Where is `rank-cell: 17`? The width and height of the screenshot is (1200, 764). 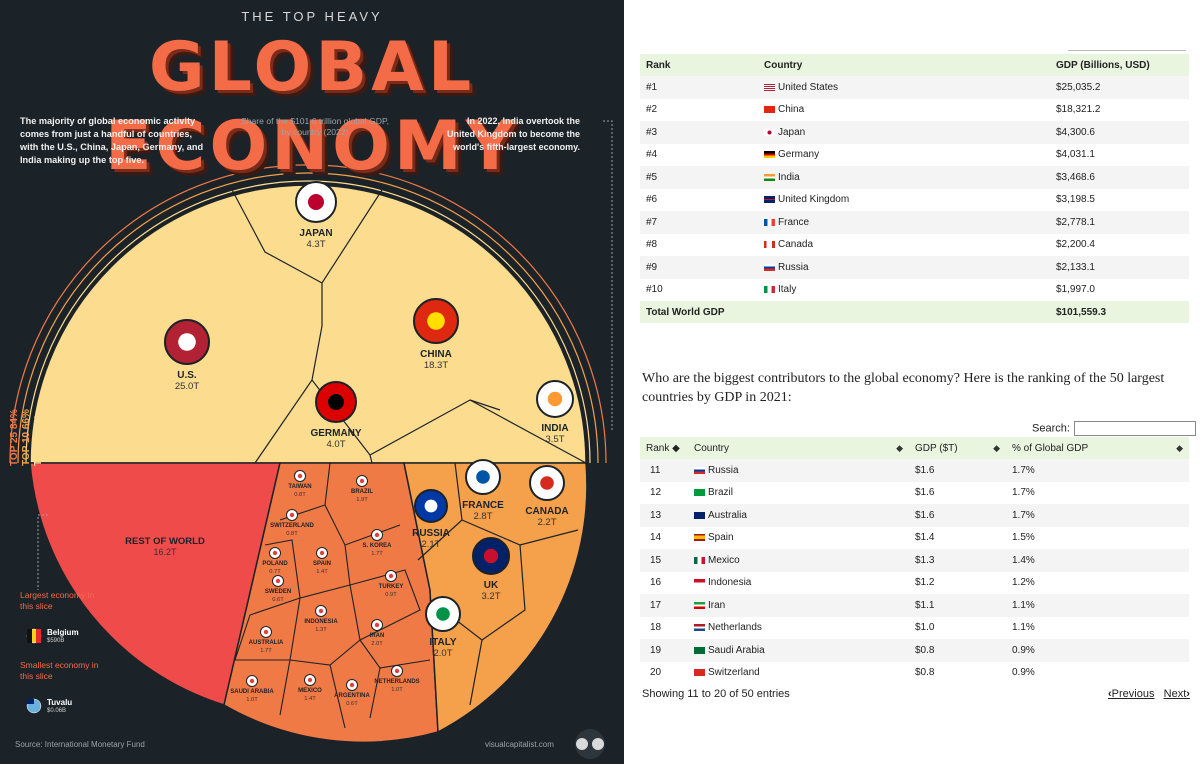
rank-cell: 17 is located at coordinates (664, 605).